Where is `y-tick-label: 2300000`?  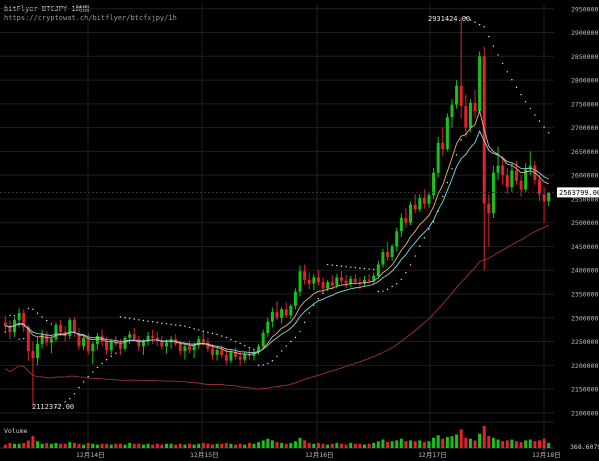 y-tick-label: 2300000 is located at coordinates (584, 318).